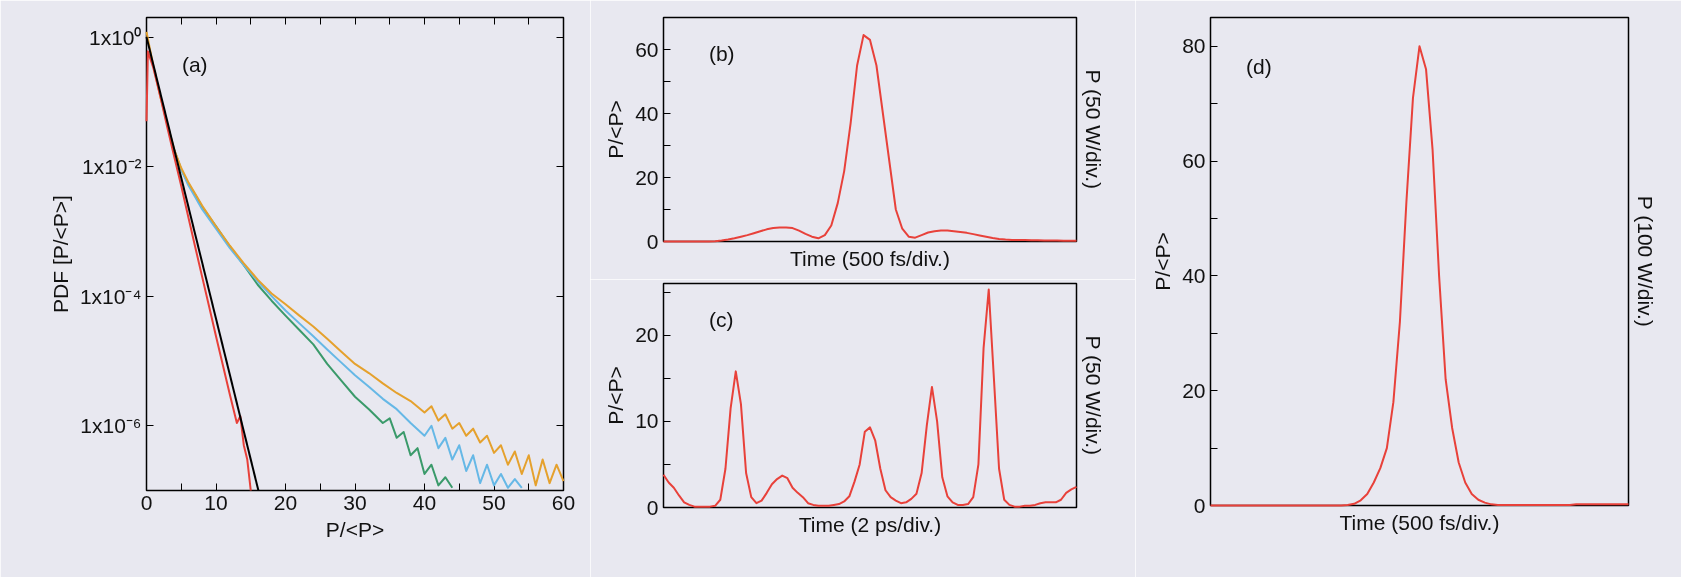  Describe the element at coordinates (110, 296) in the screenshot. I see `y-tick-label: 1x10⁻⁴` at that location.